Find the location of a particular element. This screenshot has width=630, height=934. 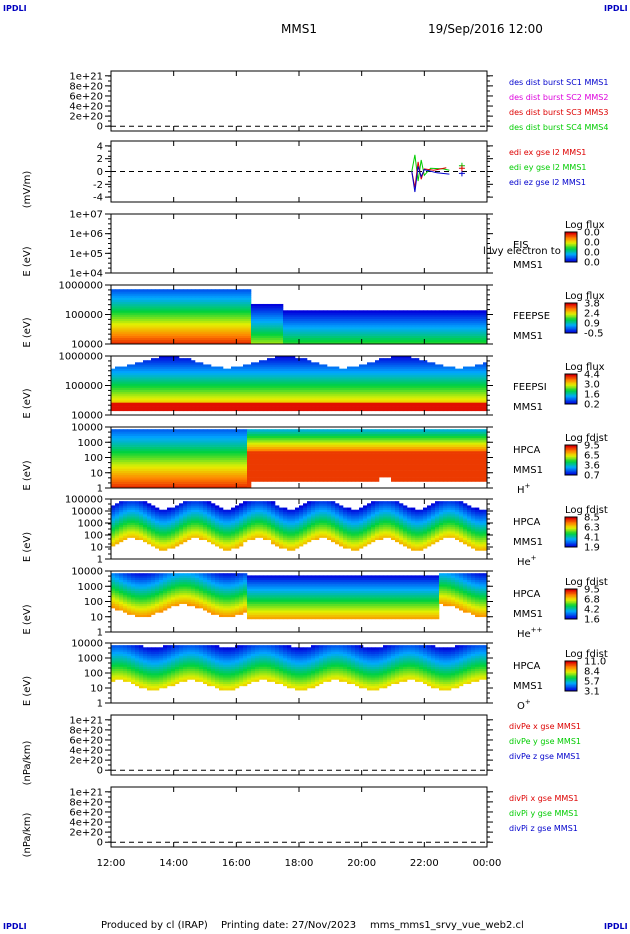

corner-label-top-right: IPDLI is located at coordinates (616, 8).